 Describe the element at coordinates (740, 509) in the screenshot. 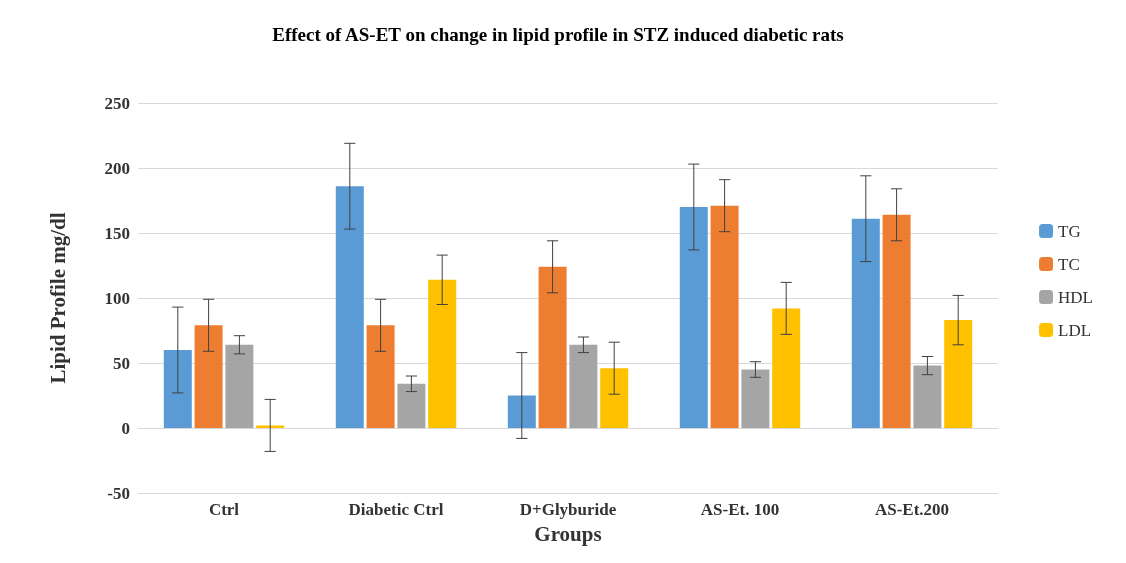

I see `x-tick-label: AS-Et. 100` at that location.